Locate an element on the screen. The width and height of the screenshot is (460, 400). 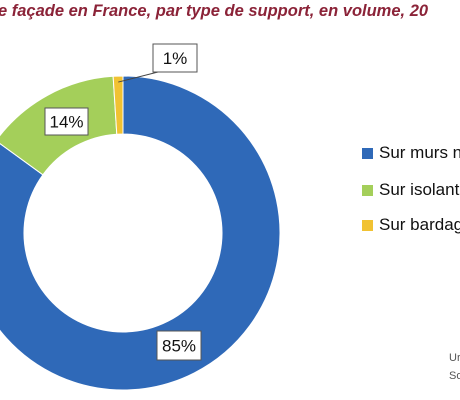
data-label-isolant: 14% is located at coordinates (66, 122).